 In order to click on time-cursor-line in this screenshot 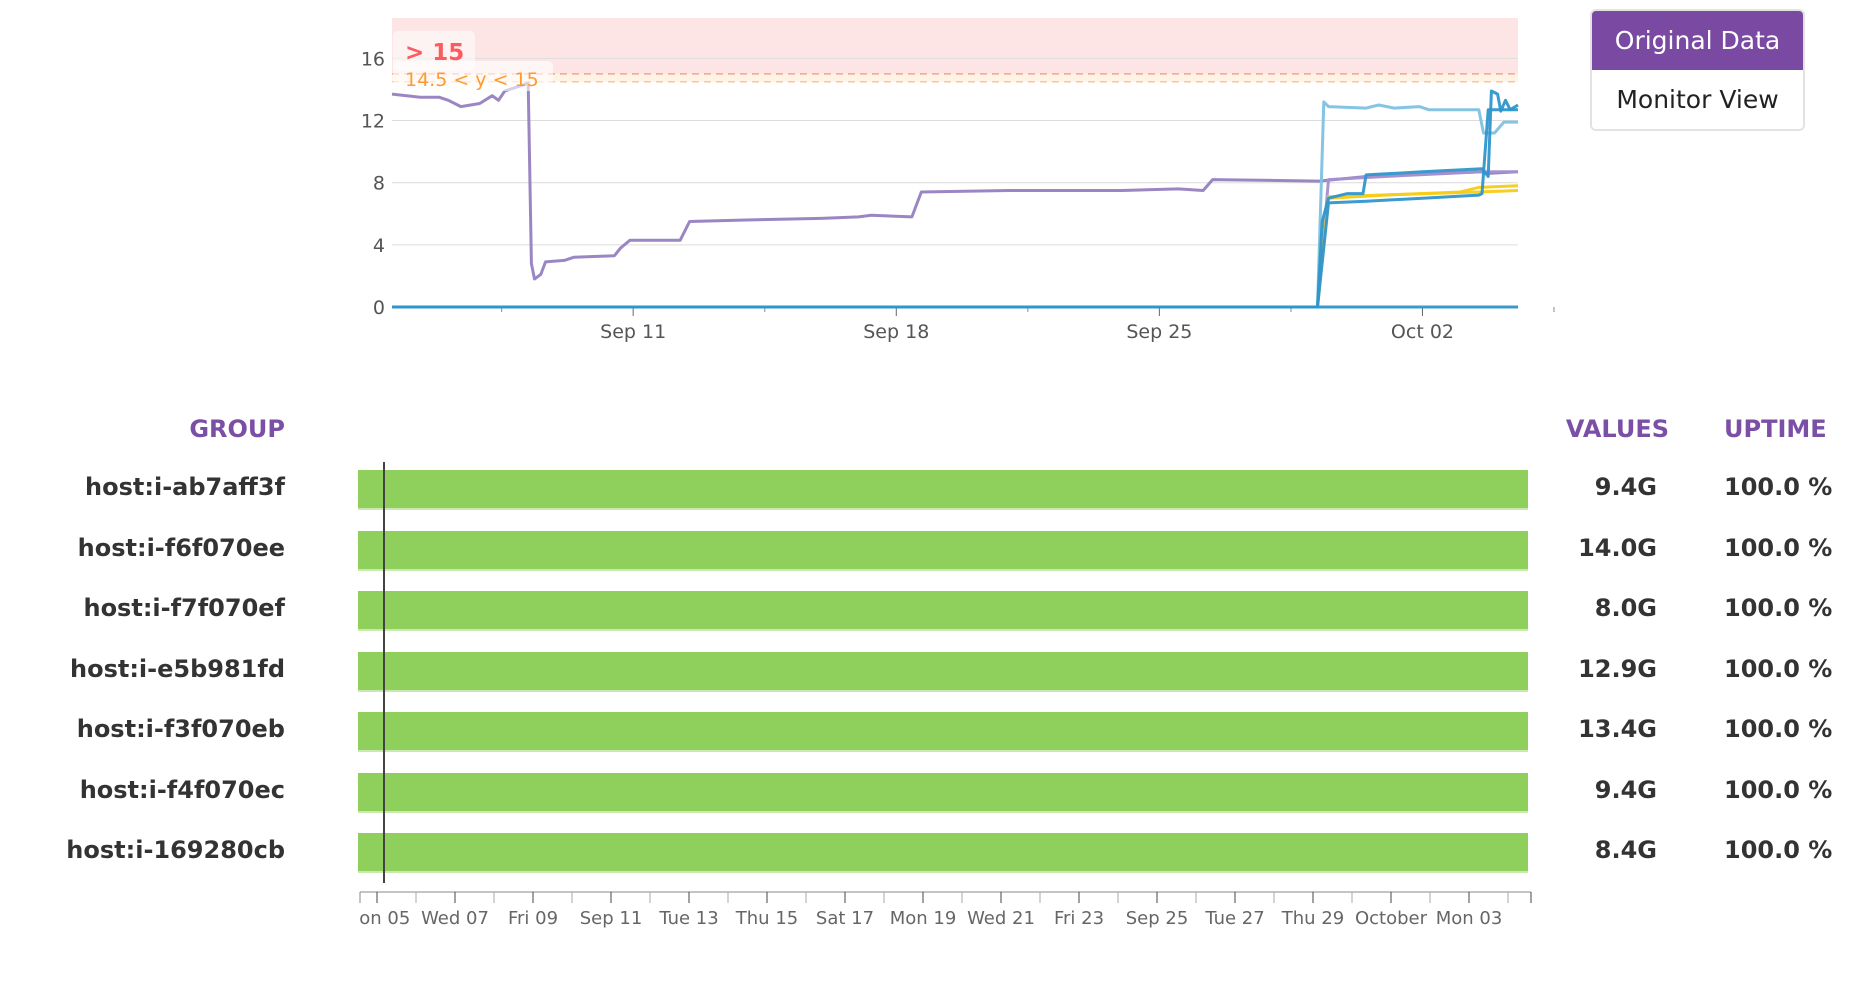, I will do `click(384, 672)`.